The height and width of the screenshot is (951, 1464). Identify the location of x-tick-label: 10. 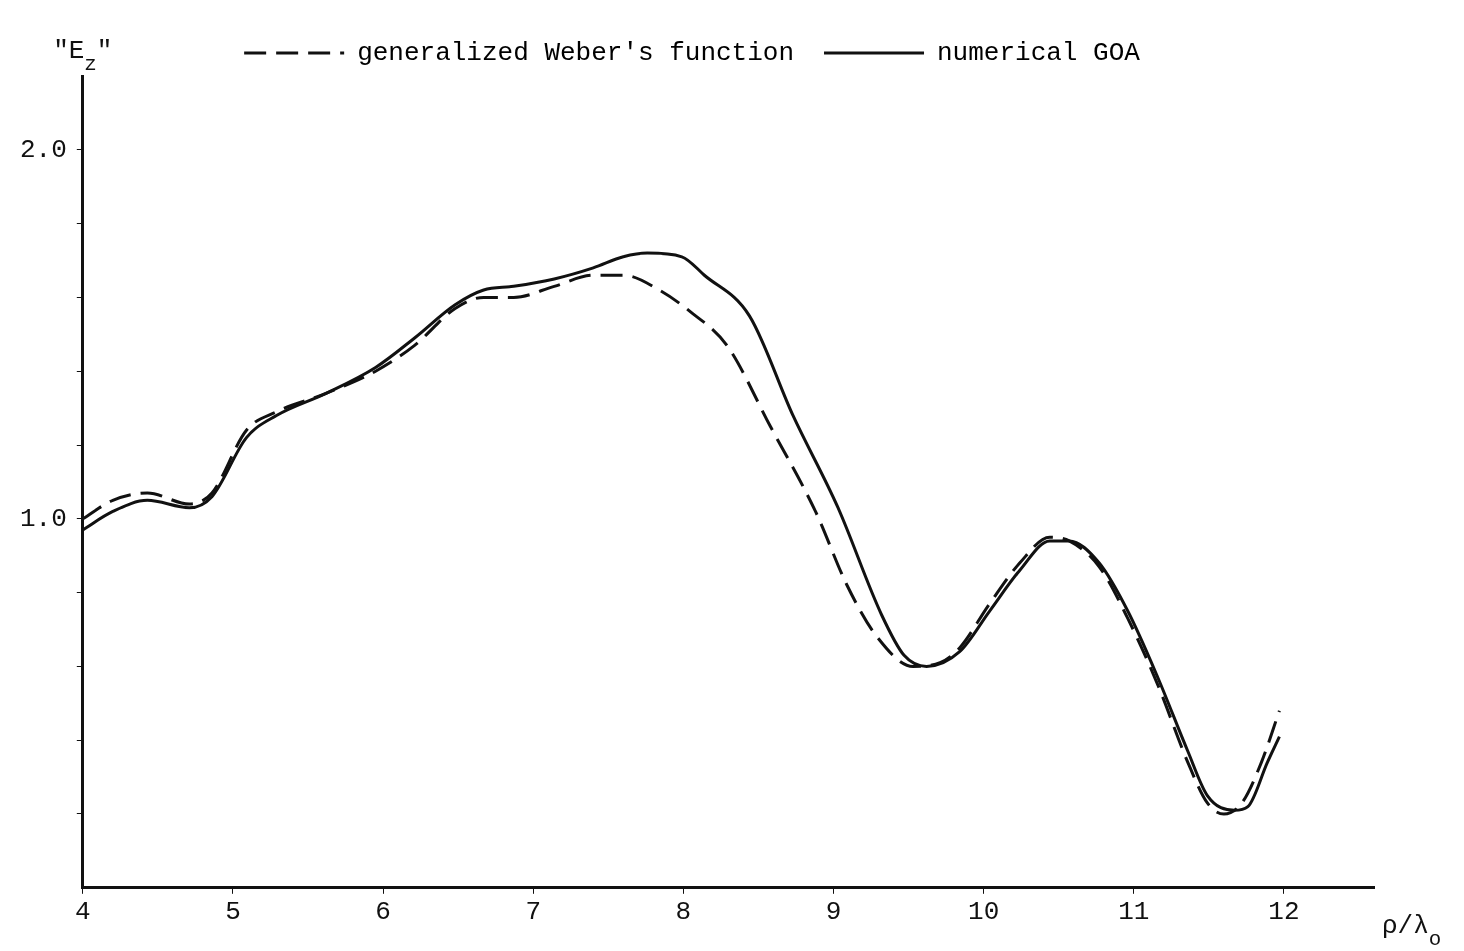
(984, 912).